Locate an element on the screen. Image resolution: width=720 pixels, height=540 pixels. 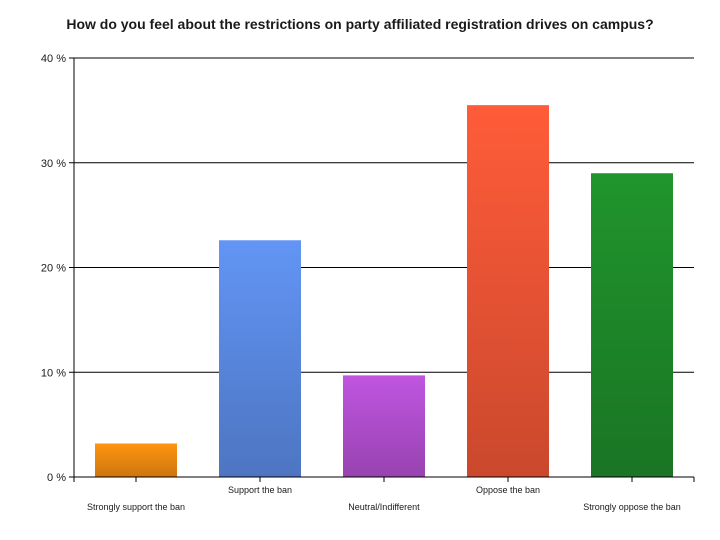
y-tick-label: 10 % is located at coordinates (53, 373).